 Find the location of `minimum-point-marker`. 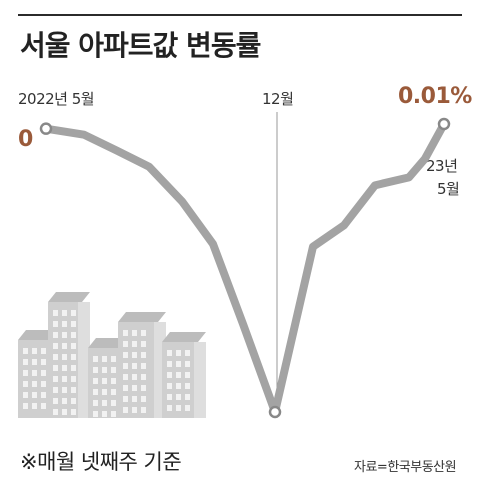

minimum-point-marker is located at coordinates (275, 412).